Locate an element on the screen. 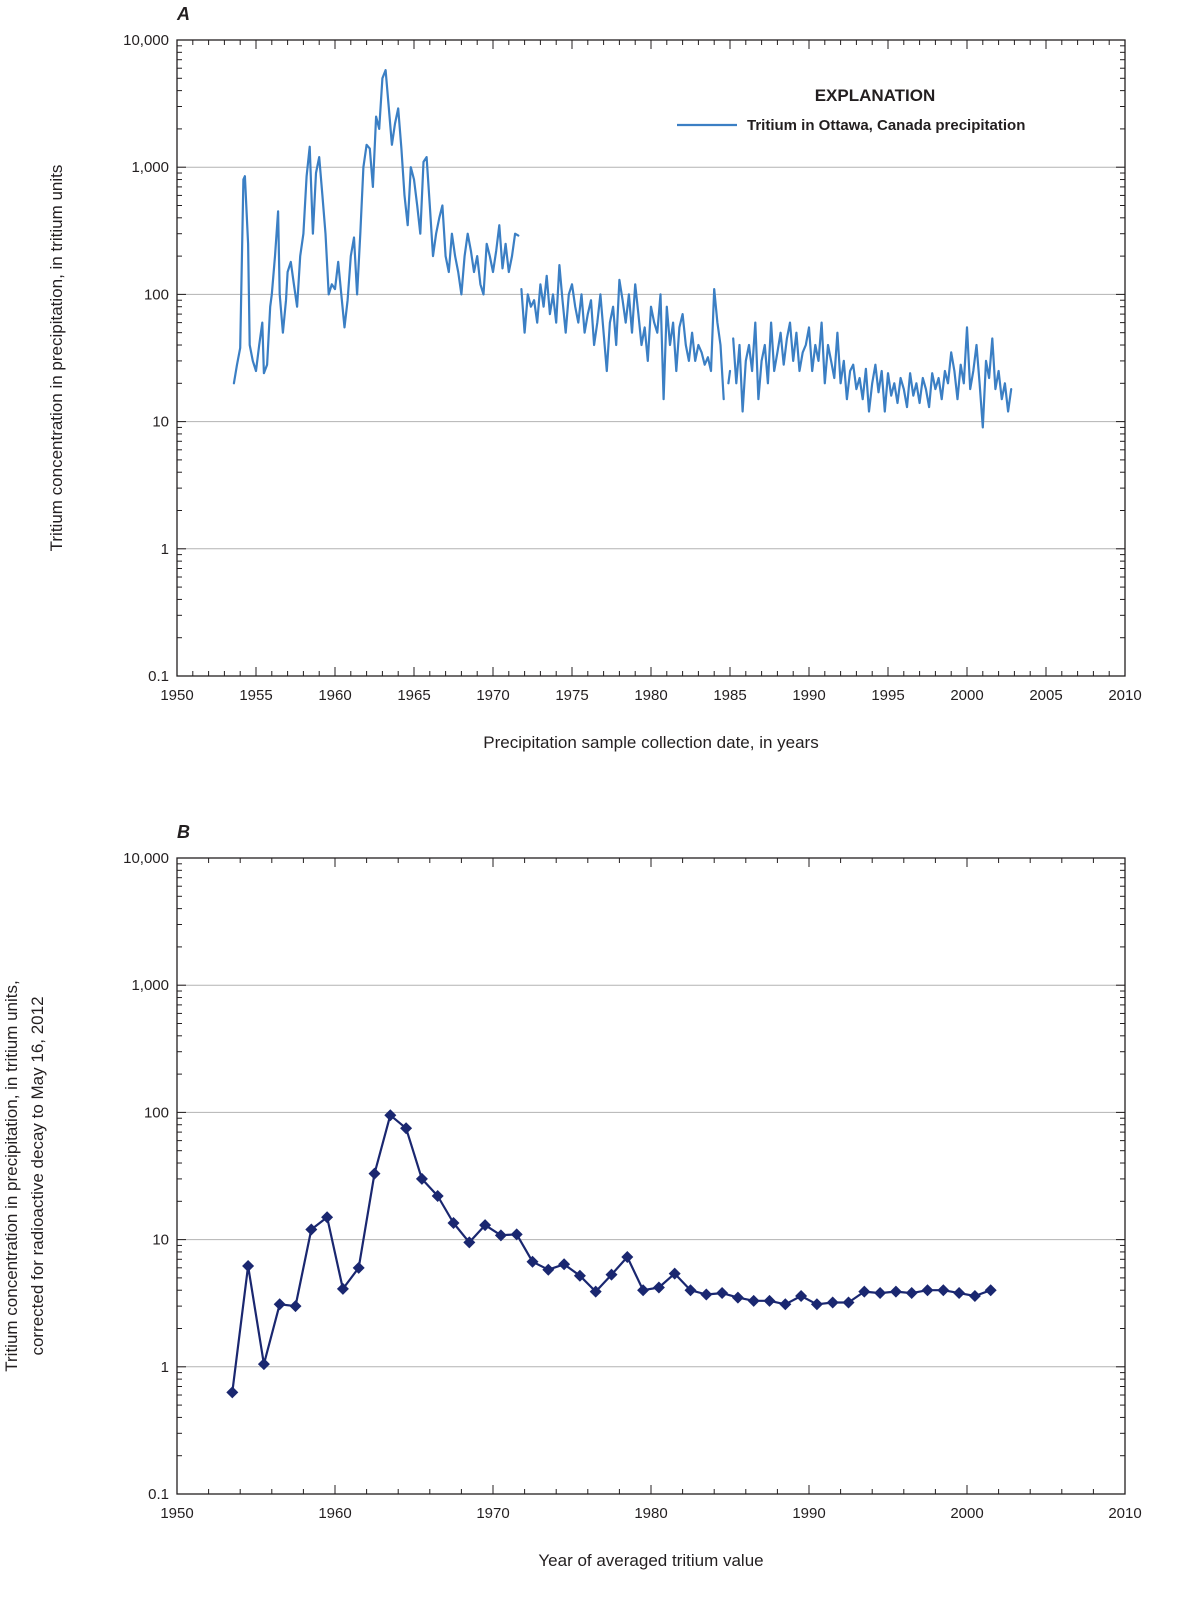 The height and width of the screenshot is (1606, 1180). x-tick-label: 1985 is located at coordinates (729, 695).